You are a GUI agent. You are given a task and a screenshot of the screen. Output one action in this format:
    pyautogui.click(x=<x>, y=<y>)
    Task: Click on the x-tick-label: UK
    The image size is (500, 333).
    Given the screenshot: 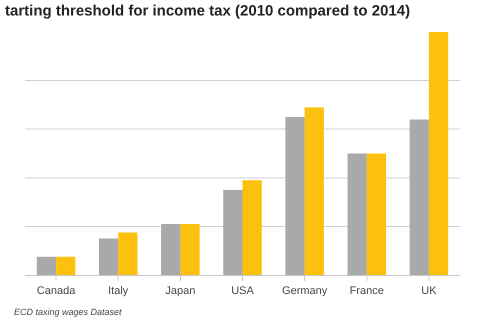 What is the action you would take?
    pyautogui.click(x=429, y=291)
    